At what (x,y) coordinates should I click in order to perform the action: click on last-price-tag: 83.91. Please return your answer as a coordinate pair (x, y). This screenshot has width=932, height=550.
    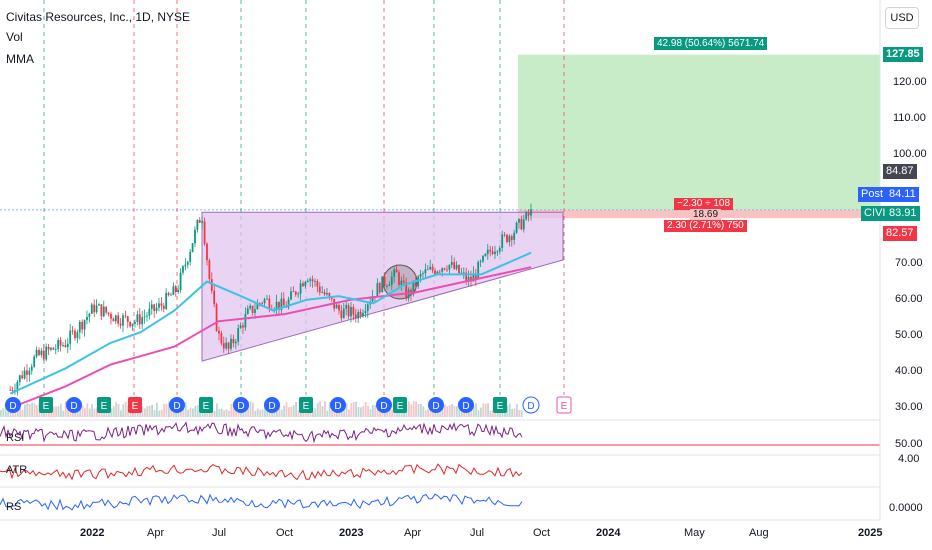
    Looking at the image, I should click on (903, 213).